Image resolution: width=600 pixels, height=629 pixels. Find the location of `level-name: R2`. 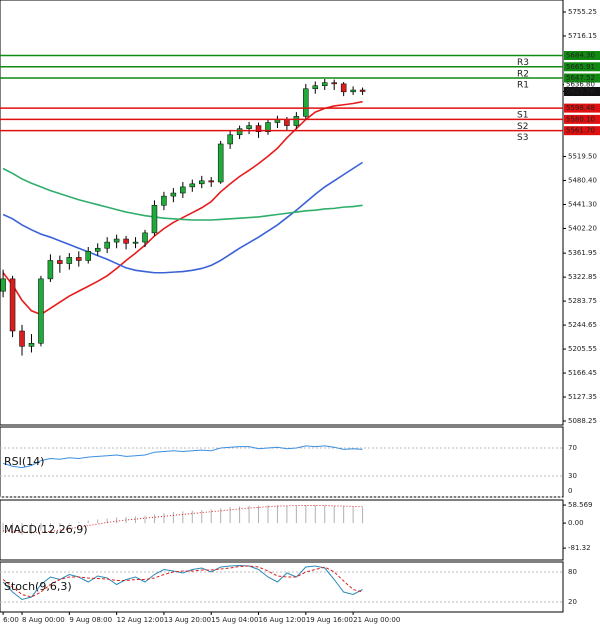

level-name: R2 is located at coordinates (523, 74).